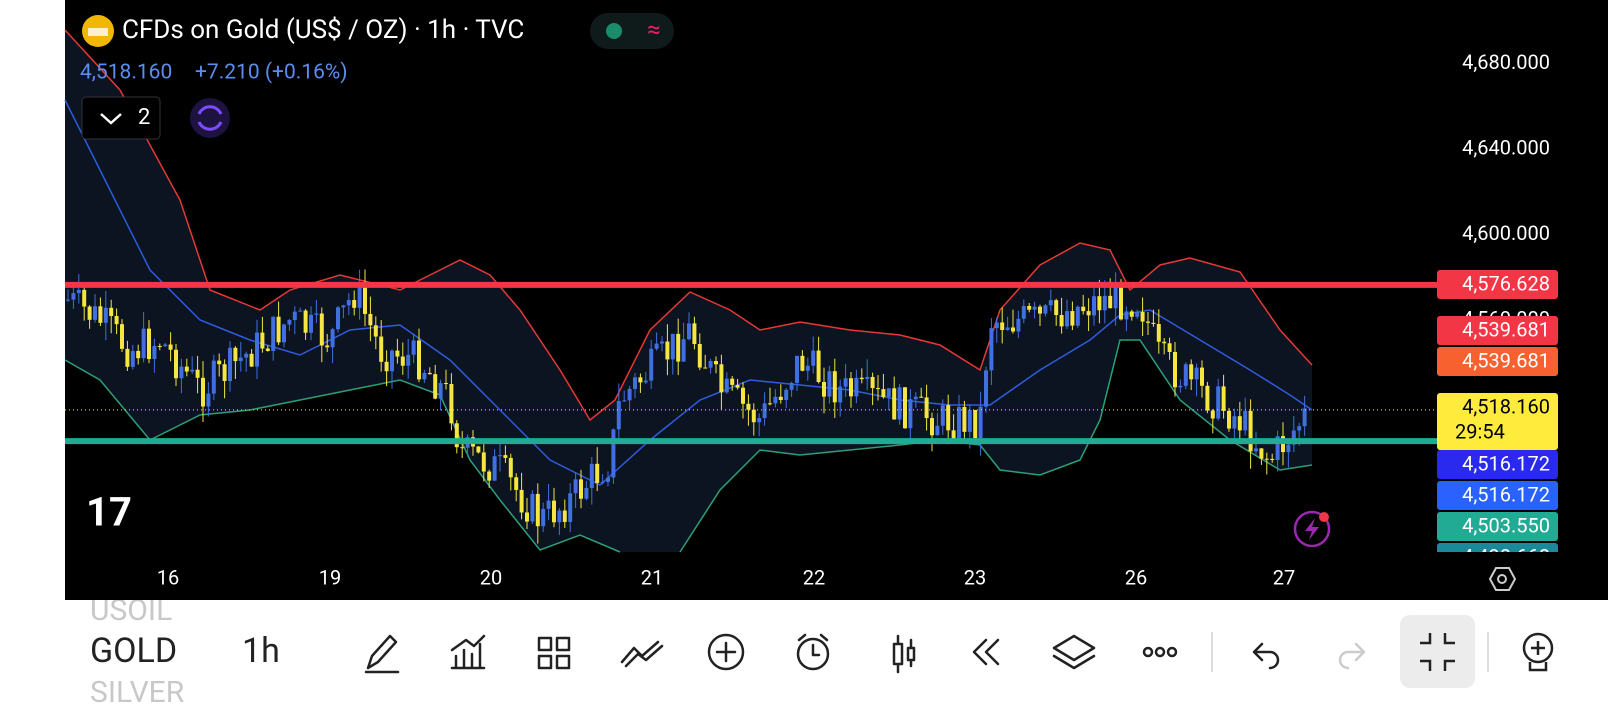 This screenshot has width=1608, height=720. What do you see at coordinates (986, 652) in the screenshot?
I see `replay-tool` at bounding box center [986, 652].